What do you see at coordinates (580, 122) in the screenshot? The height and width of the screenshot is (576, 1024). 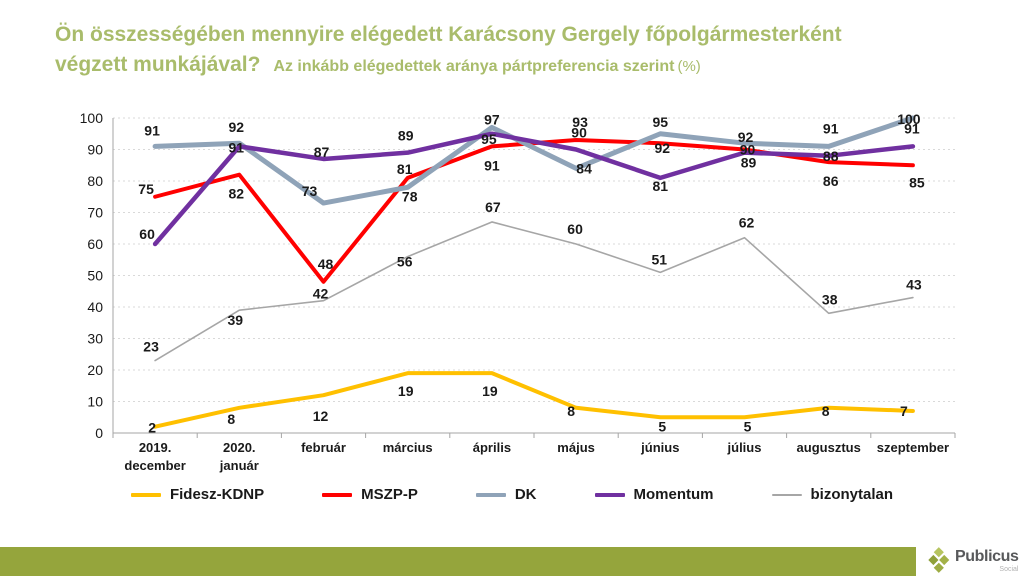 I see `data-label-MSZP-P: 93` at bounding box center [580, 122].